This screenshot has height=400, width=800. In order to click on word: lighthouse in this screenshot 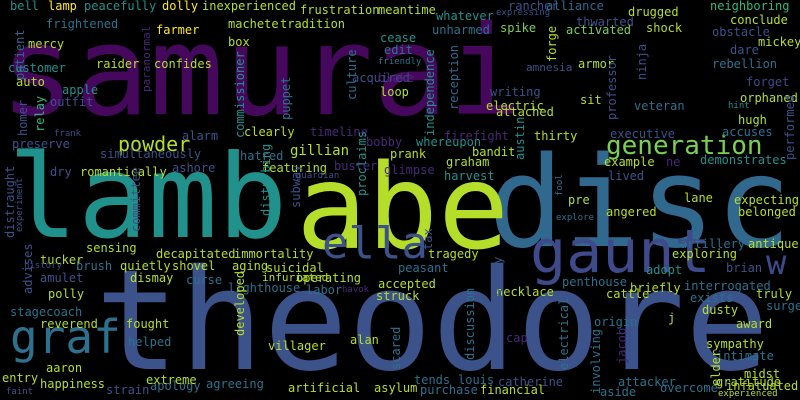, I will do `click(264, 288)`.